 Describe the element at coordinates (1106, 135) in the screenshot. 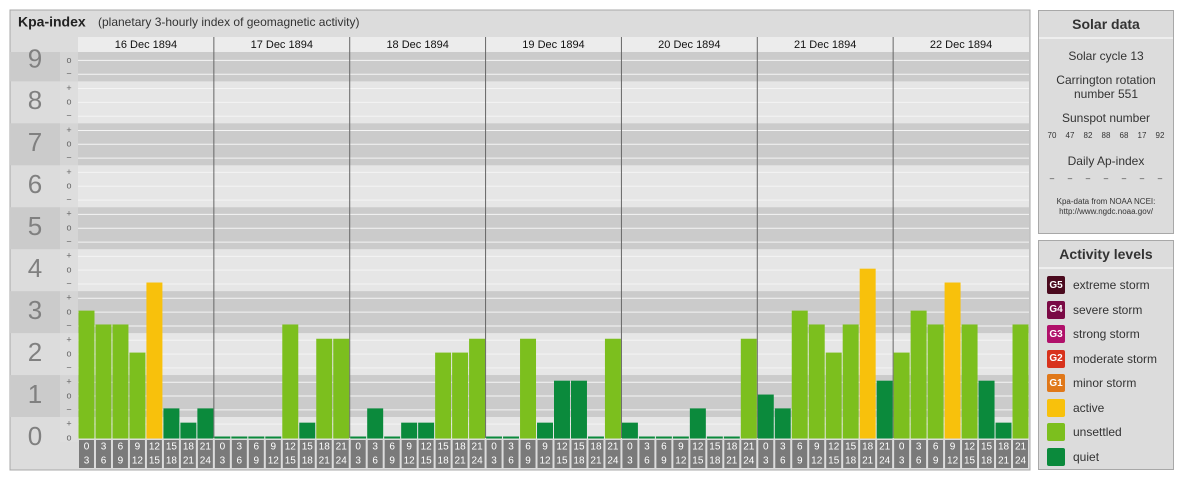

I see `sunspot-list: 70 47 82 88 68 17 92` at that location.